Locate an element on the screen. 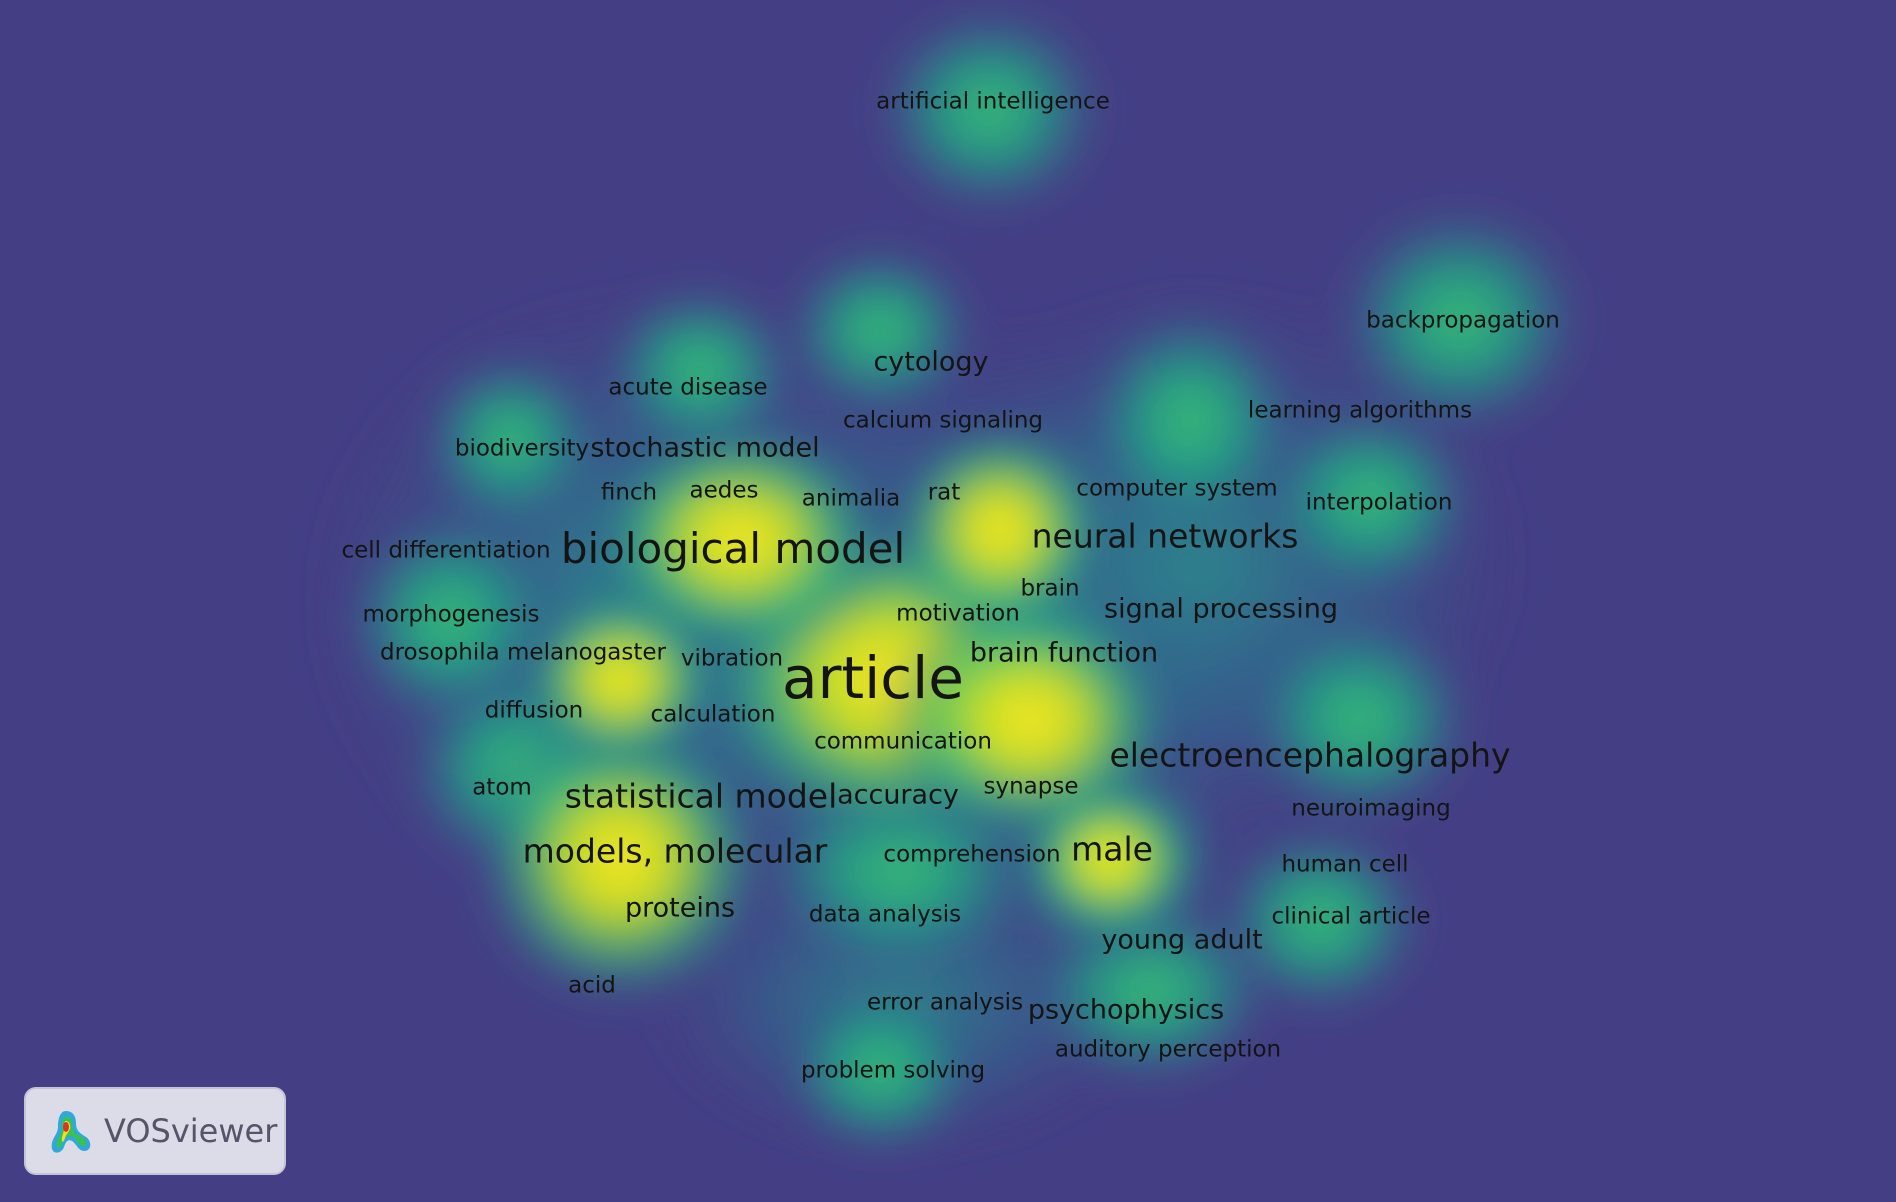 The height and width of the screenshot is (1202, 1896). term-synapse: synapse is located at coordinates (1031, 786).